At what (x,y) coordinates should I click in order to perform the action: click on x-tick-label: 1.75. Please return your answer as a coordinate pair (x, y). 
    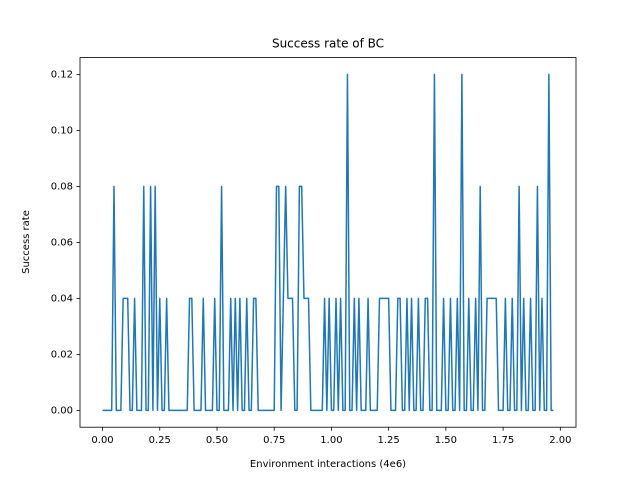
    Looking at the image, I should click on (503, 440).